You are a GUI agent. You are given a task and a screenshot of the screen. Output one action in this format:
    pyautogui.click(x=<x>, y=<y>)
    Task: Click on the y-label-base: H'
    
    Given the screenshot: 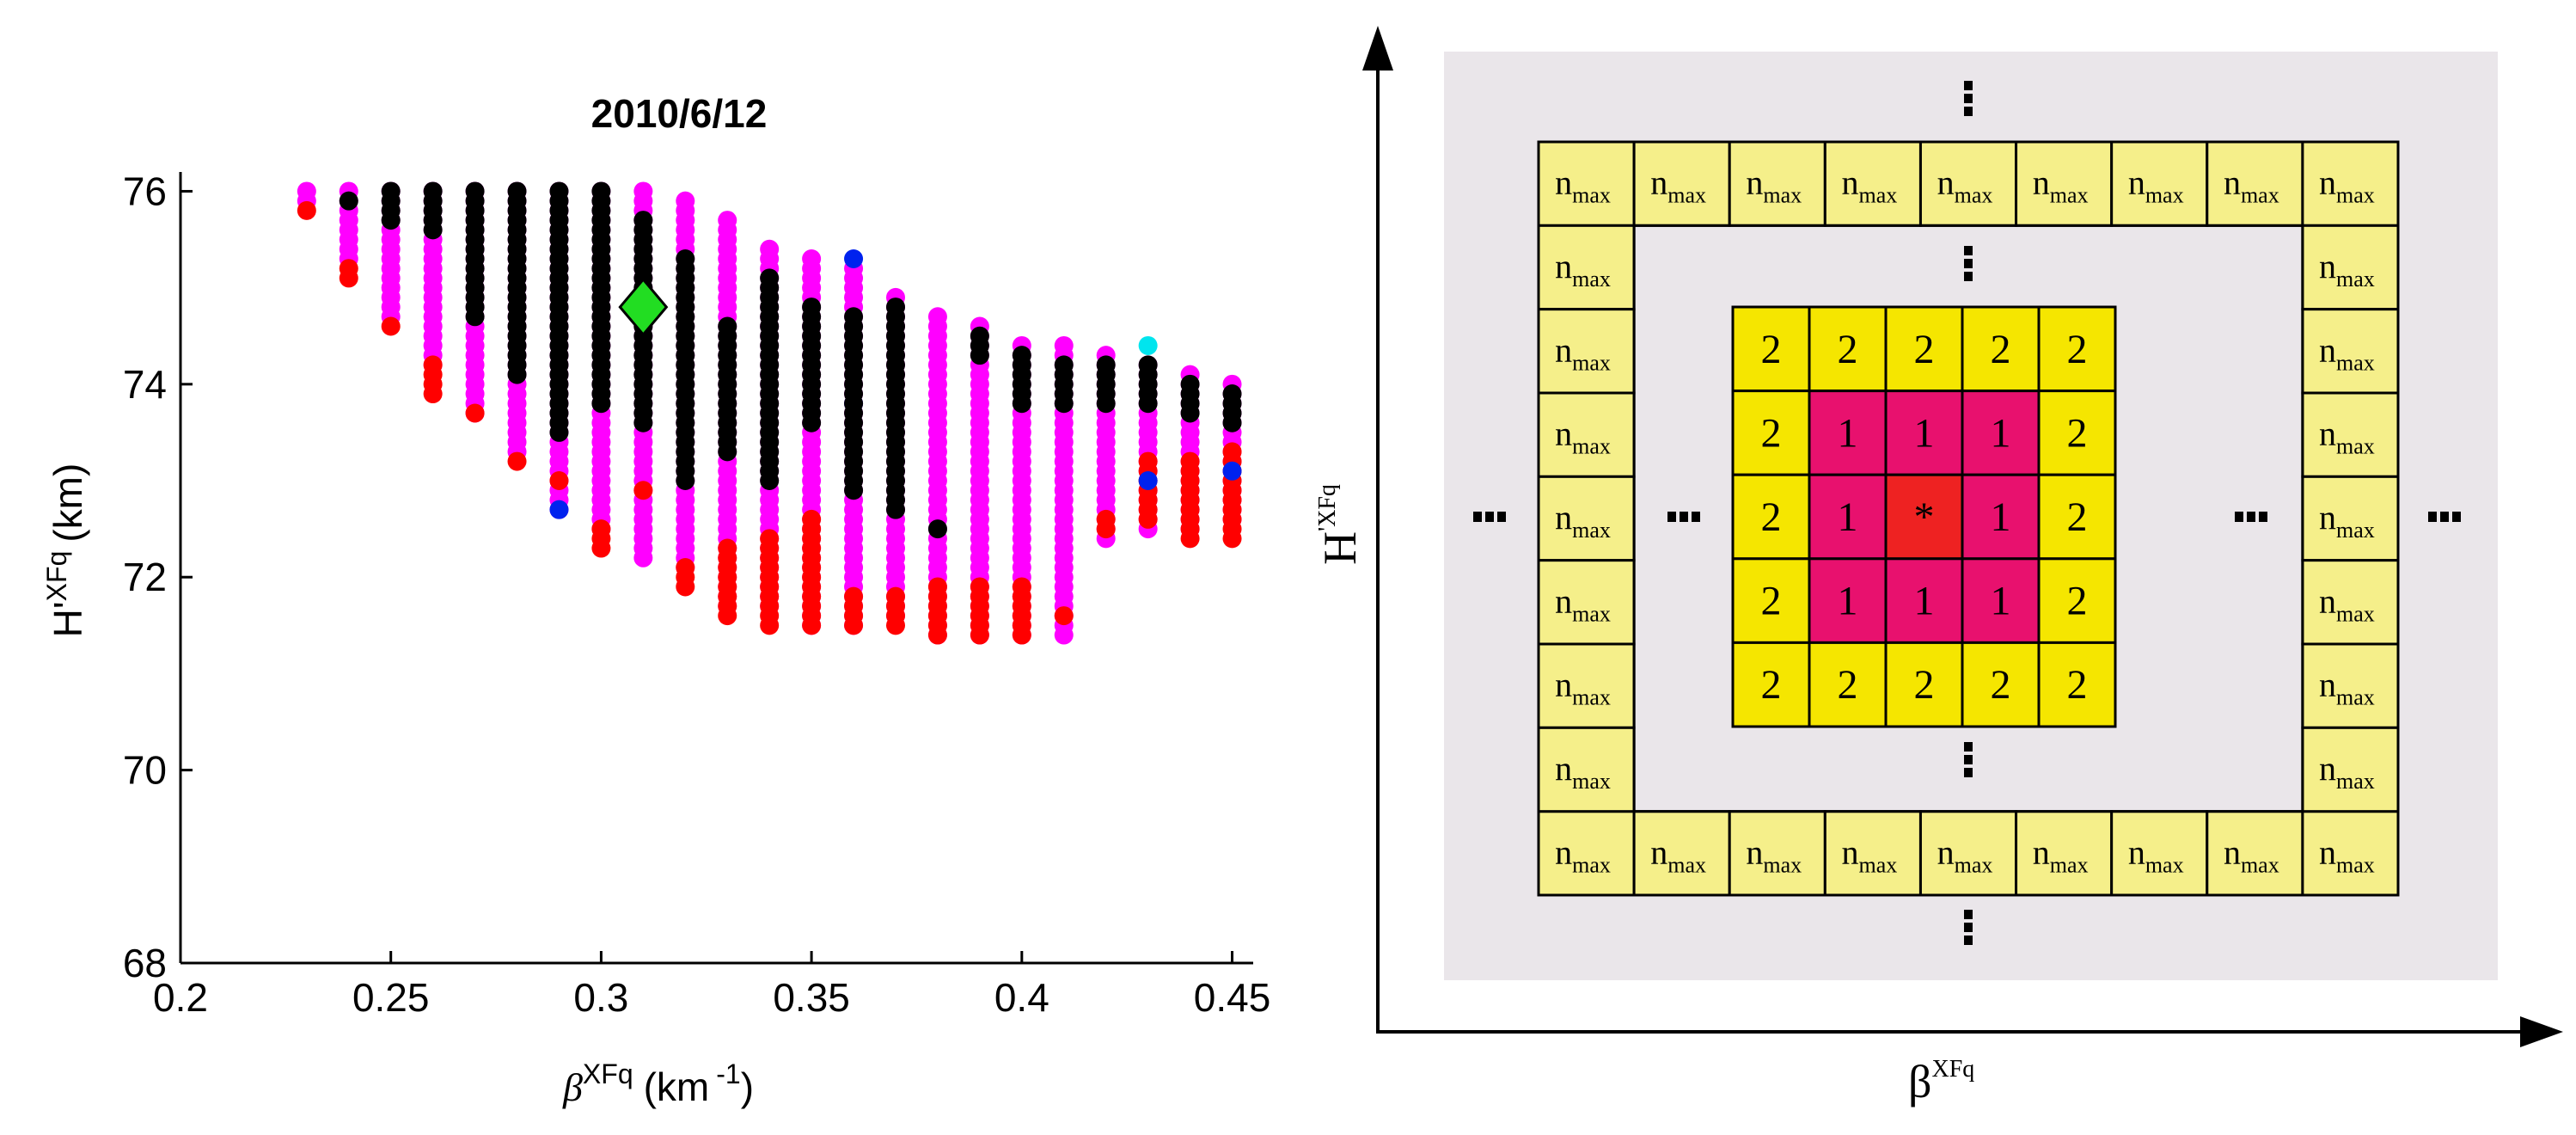 What is the action you would take?
    pyautogui.click(x=68, y=619)
    